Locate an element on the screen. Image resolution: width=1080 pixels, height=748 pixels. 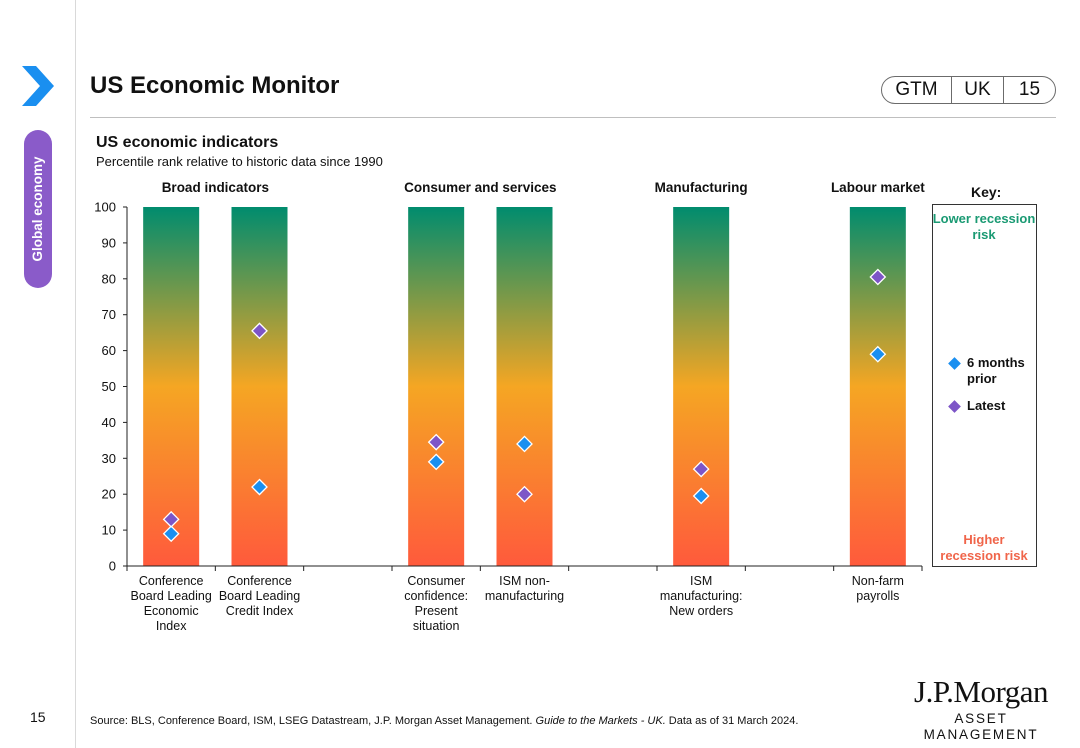
y-tick-label: 40 is located at coordinates (109, 422).